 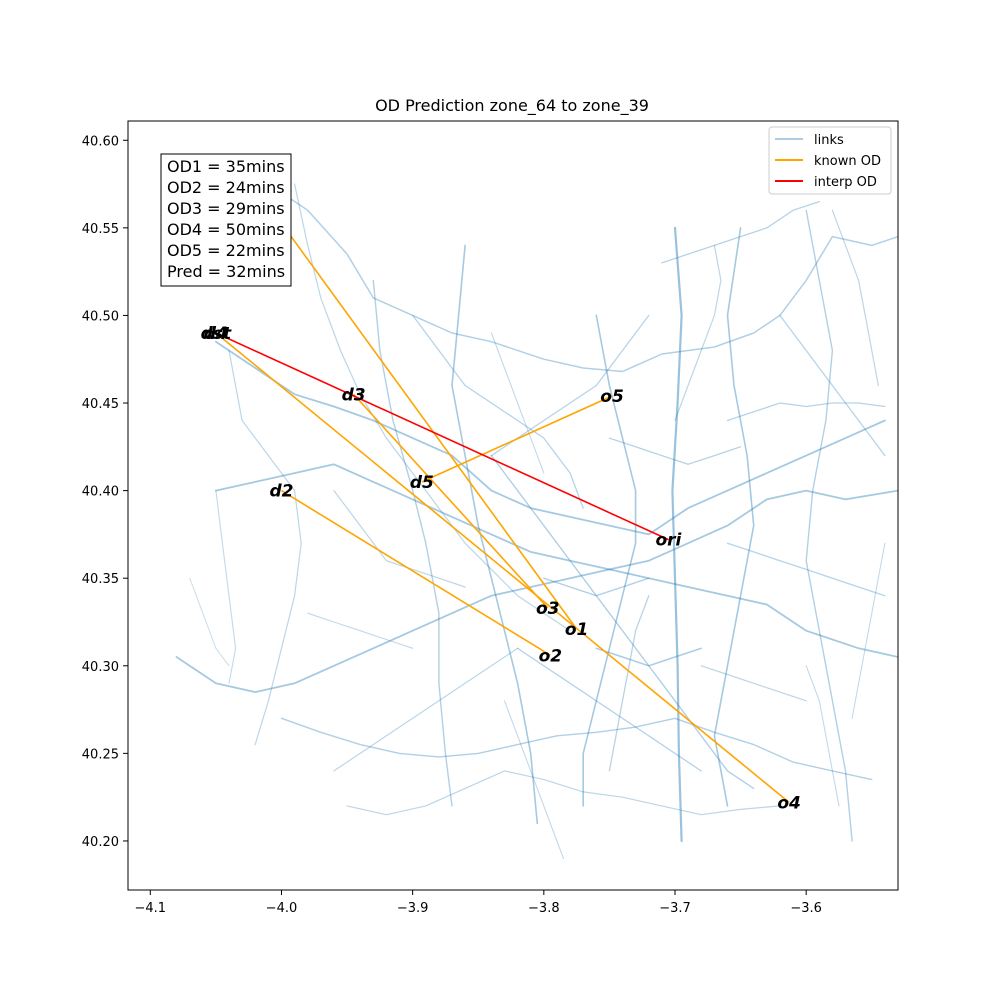 I want to click on known-od-line-o3, so click(x=451, y=501).